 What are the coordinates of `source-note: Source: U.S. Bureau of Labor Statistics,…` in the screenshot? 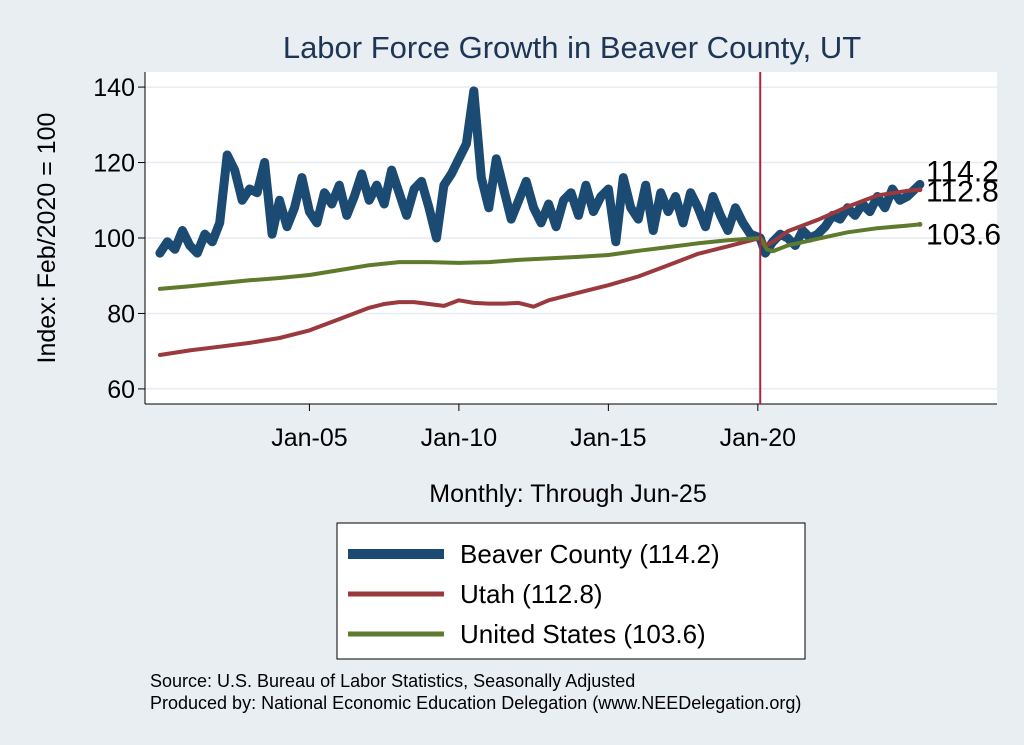 It's located at (393, 681).